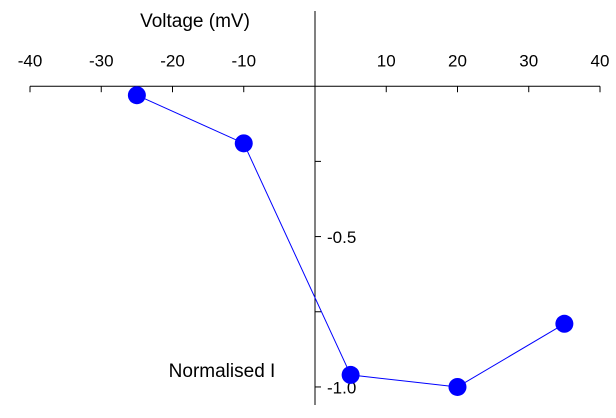 This screenshot has height=418, width=616. What do you see at coordinates (195, 21) in the screenshot?
I see `x-axis-label: Voltage (mV)` at bounding box center [195, 21].